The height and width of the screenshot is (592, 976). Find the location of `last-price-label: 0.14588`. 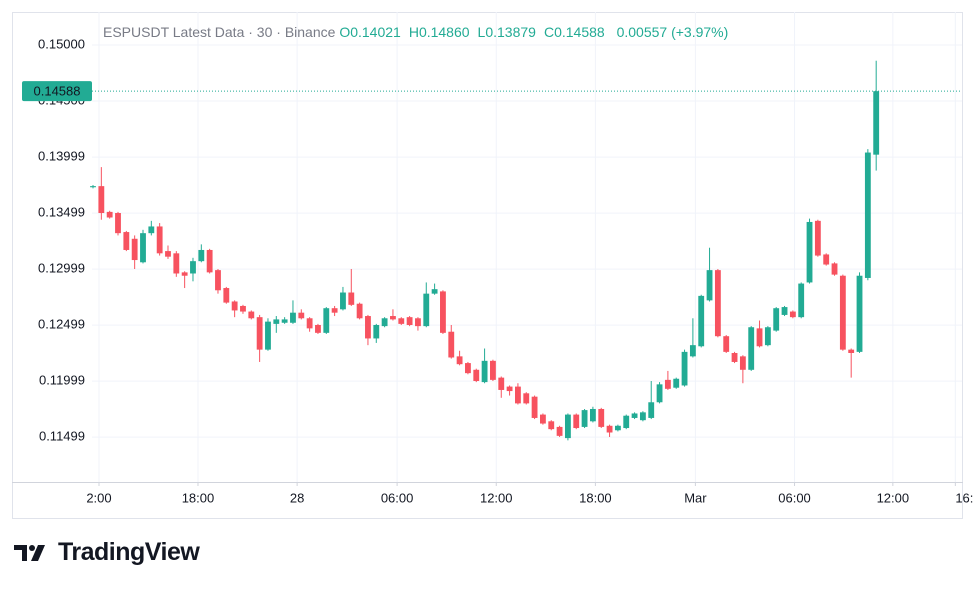

last-price-label: 0.14588 is located at coordinates (57, 91).